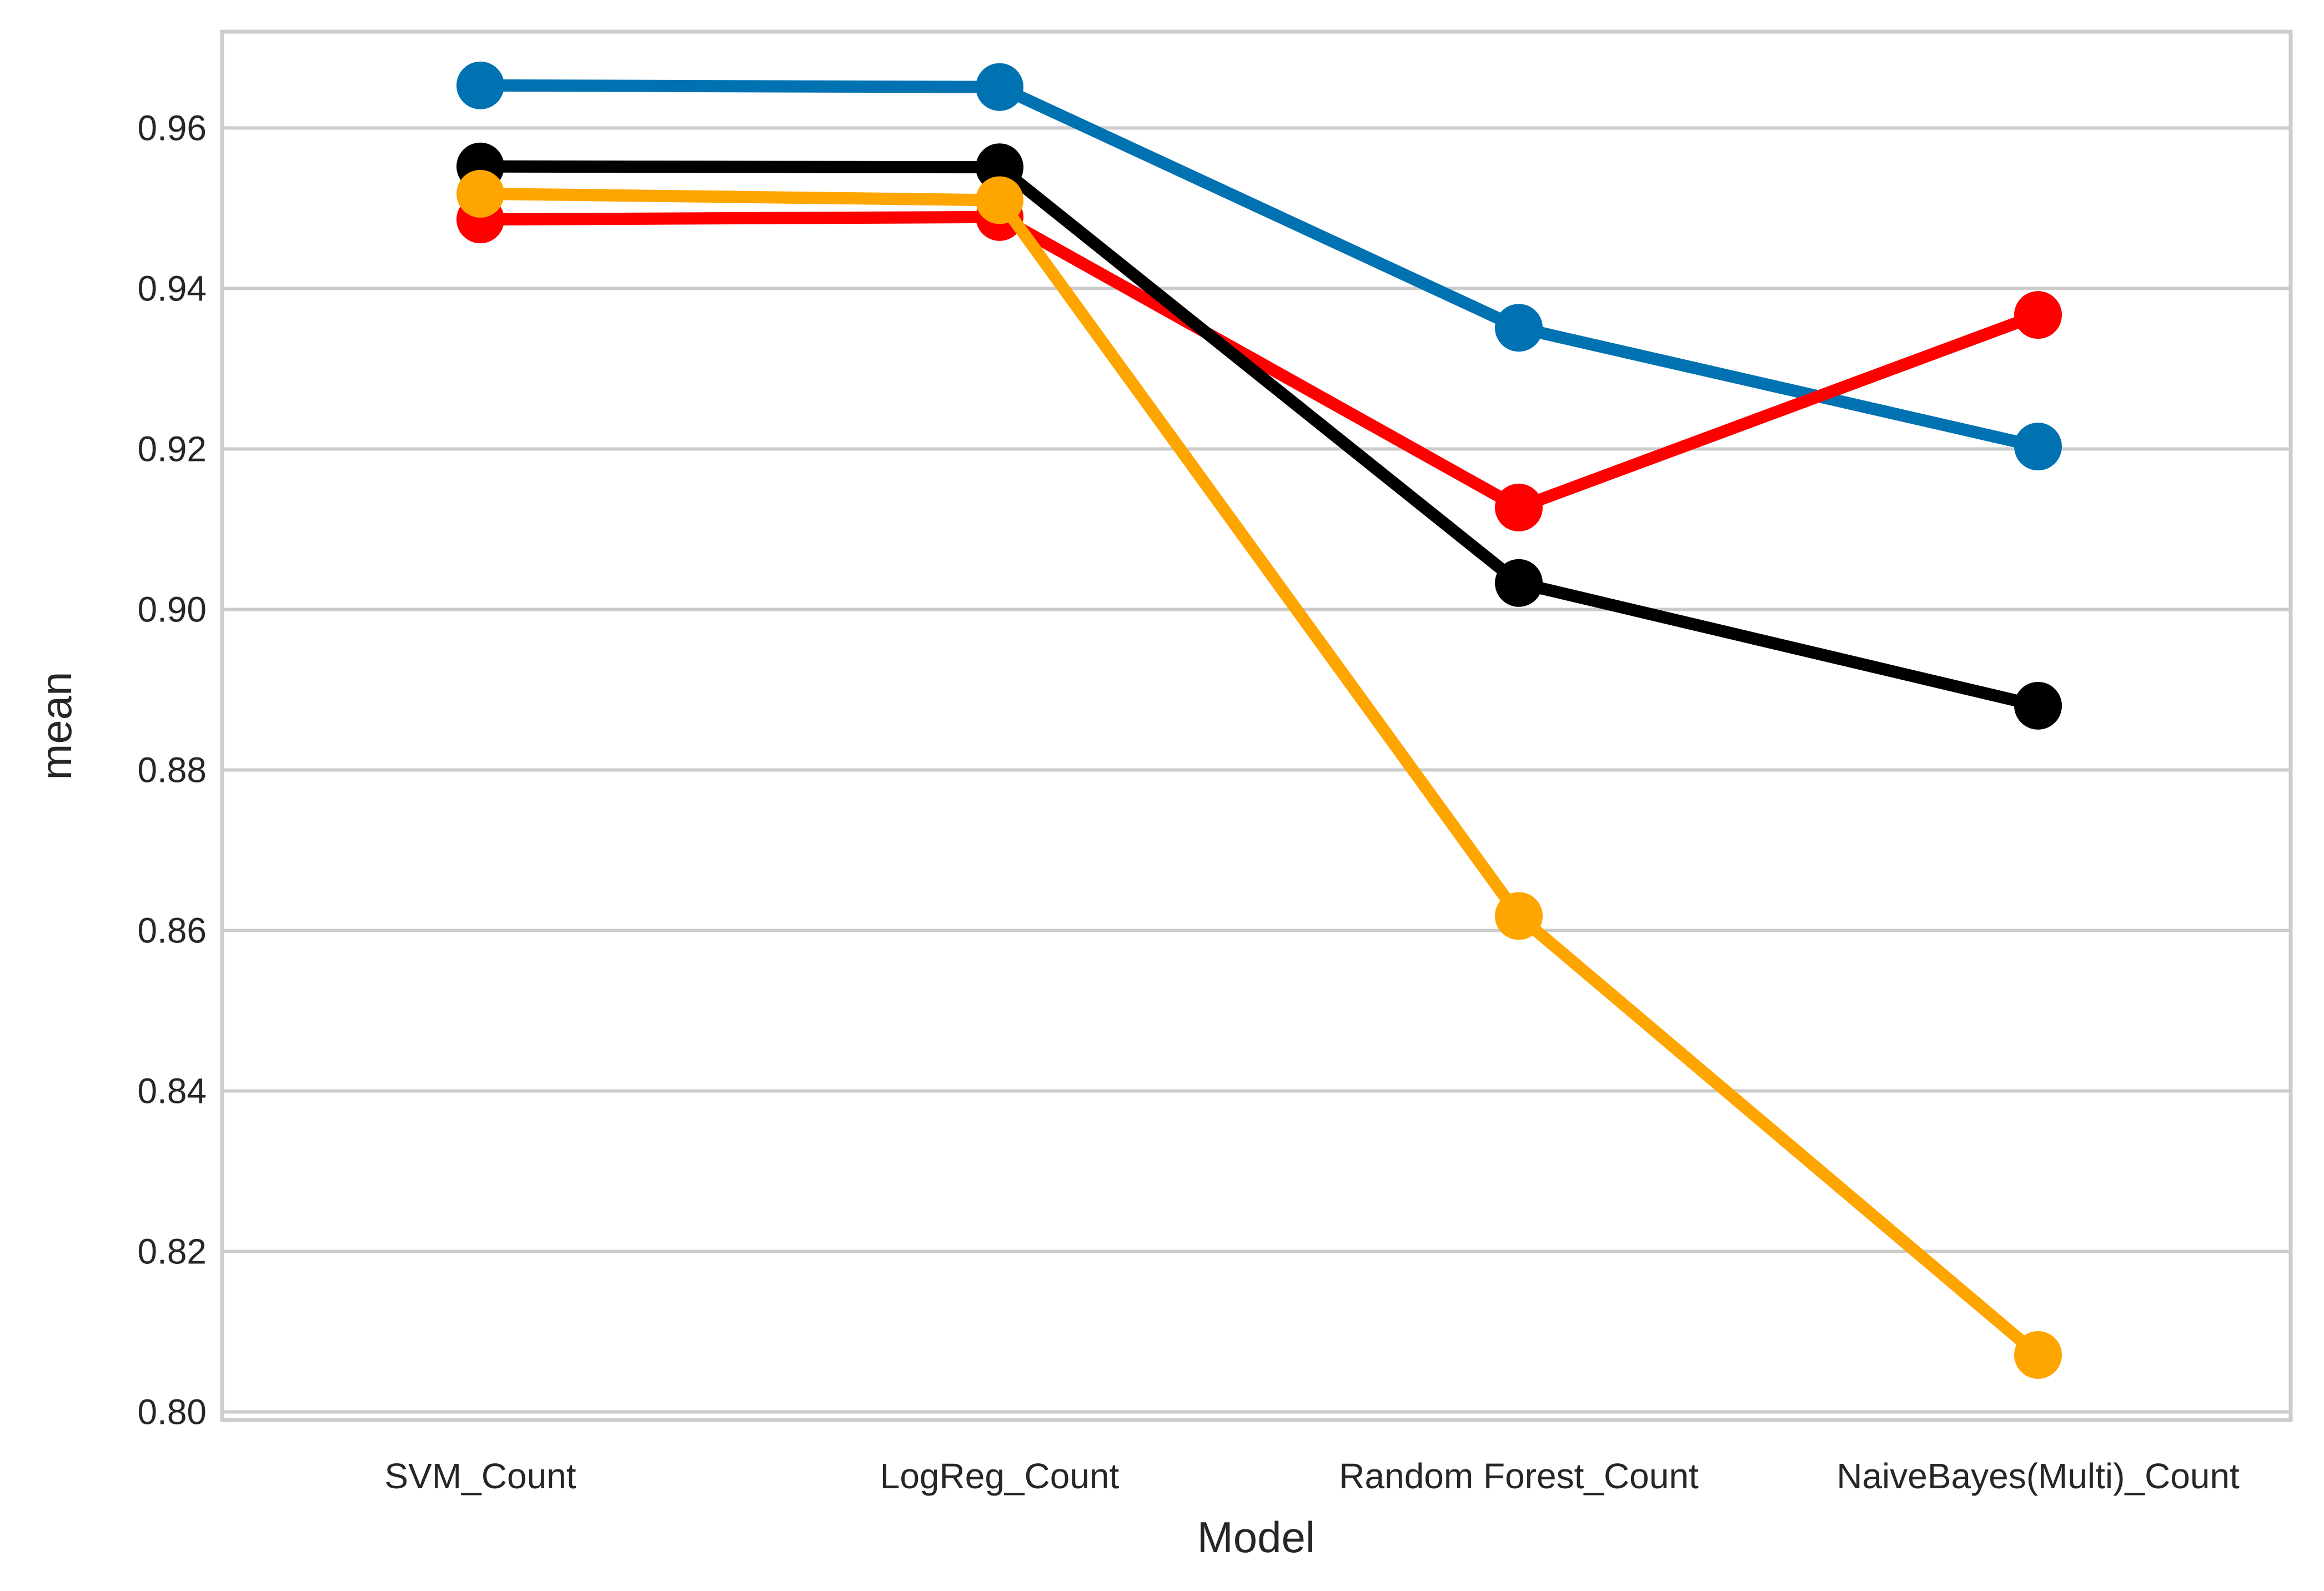  I want to click on x-tick-label: LogReg_Count, so click(1000, 1476).